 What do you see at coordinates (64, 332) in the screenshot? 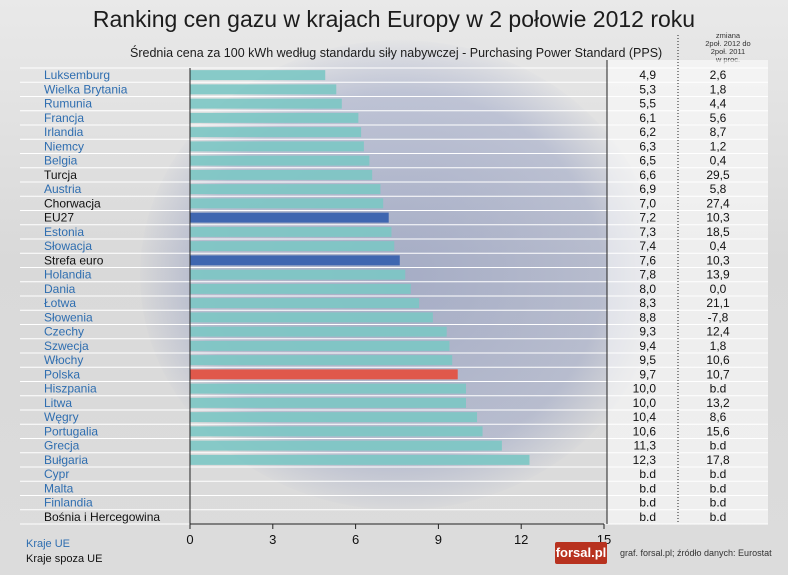
I see `country-label: Czechy` at bounding box center [64, 332].